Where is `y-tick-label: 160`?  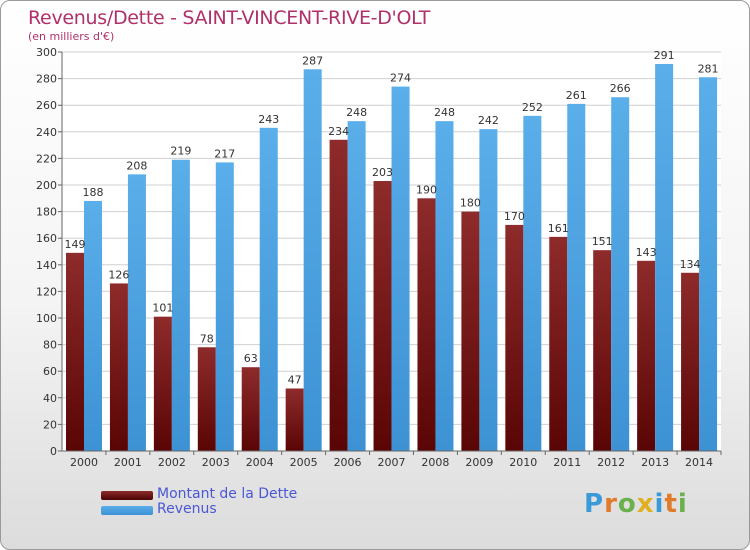 y-tick-label: 160 is located at coordinates (46, 238).